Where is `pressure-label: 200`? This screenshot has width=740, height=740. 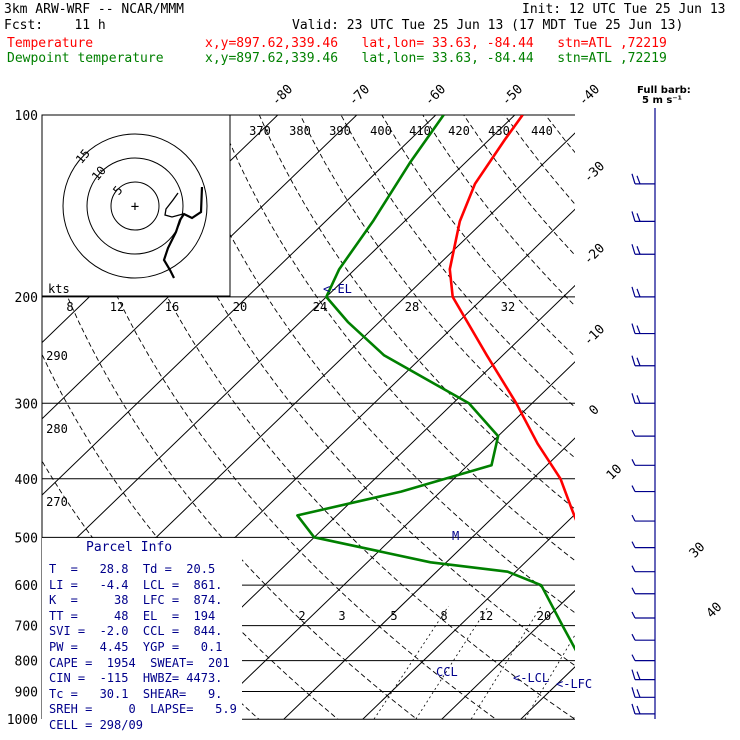 pressure-label: 200 is located at coordinates (26, 298).